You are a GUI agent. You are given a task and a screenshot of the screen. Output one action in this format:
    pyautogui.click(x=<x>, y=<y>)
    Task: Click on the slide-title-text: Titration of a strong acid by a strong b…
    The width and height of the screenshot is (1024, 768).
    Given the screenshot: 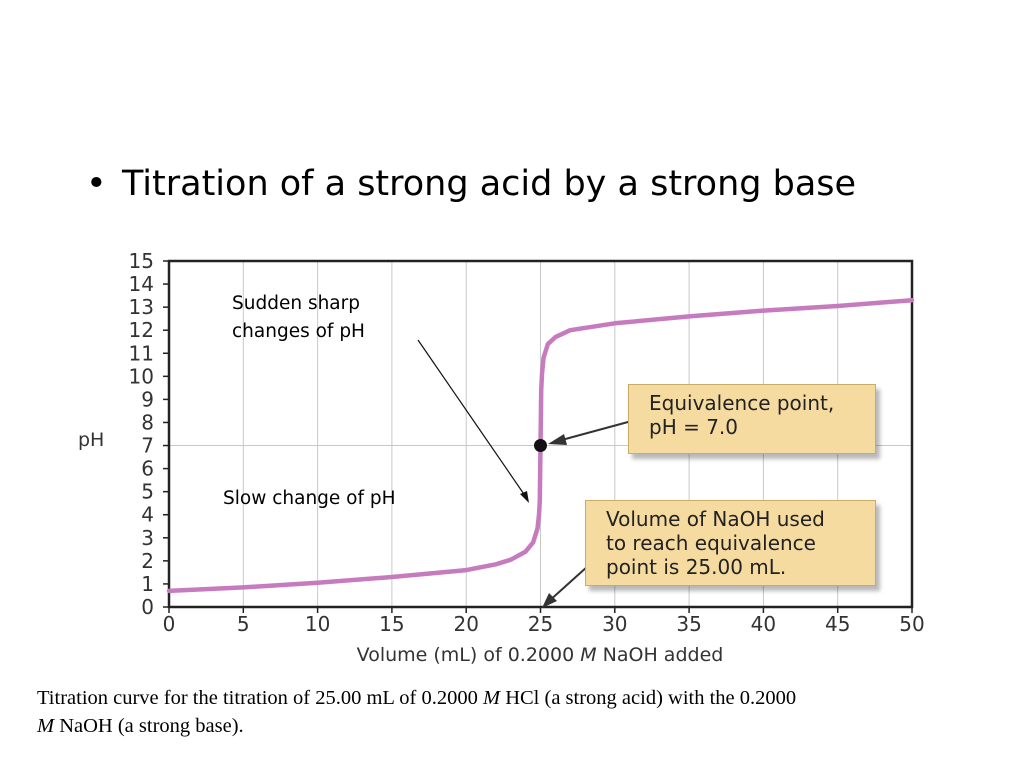 What is the action you would take?
    pyautogui.click(x=489, y=184)
    